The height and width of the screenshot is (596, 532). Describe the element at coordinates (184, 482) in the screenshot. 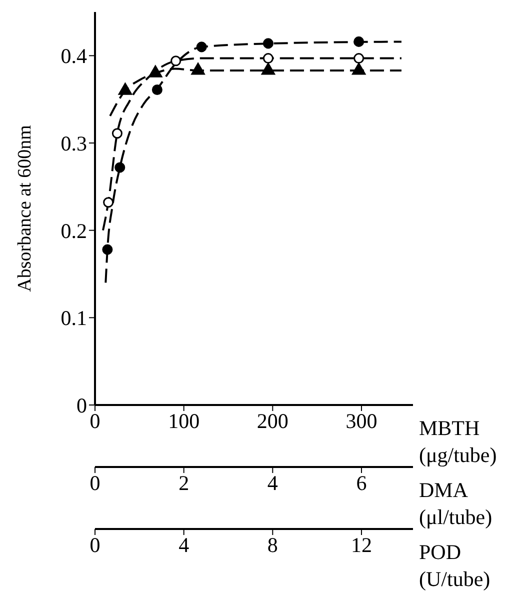

I see `x2-tick-label: 2` at that location.